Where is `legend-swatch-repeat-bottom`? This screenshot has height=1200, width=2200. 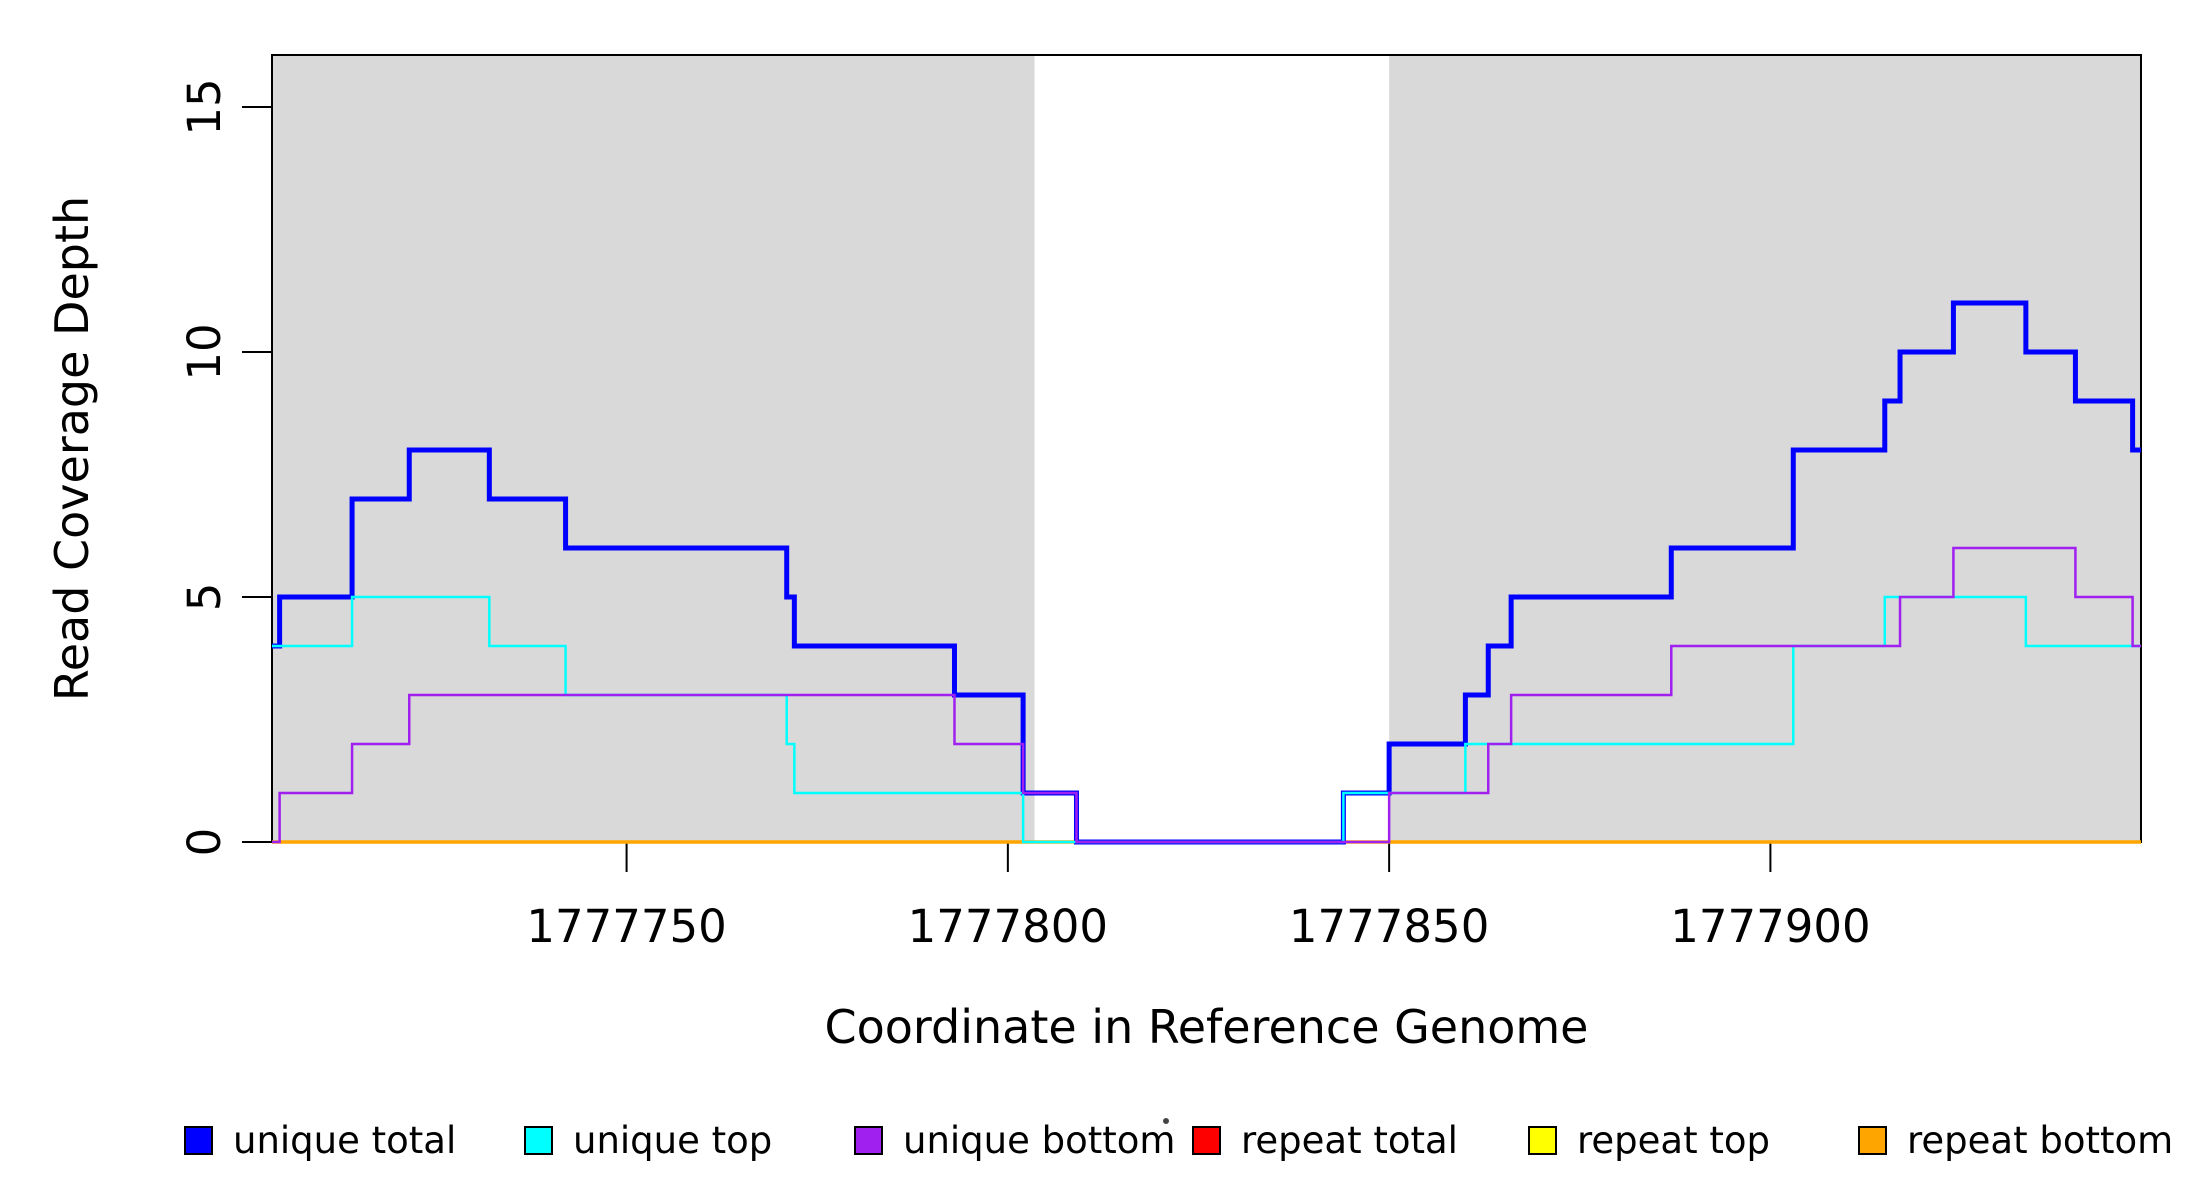 legend-swatch-repeat-bottom is located at coordinates (1872, 1140).